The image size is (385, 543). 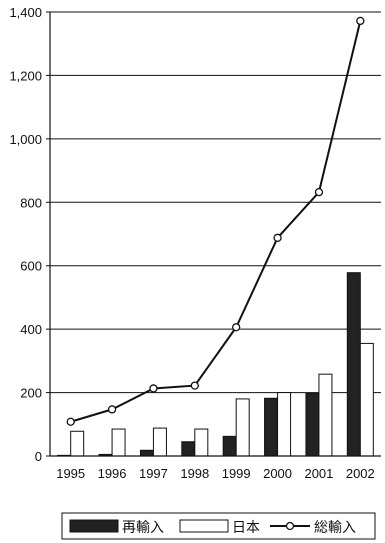 I want to click on legend: 再輸入 日本 総輸入, so click(x=218, y=526).